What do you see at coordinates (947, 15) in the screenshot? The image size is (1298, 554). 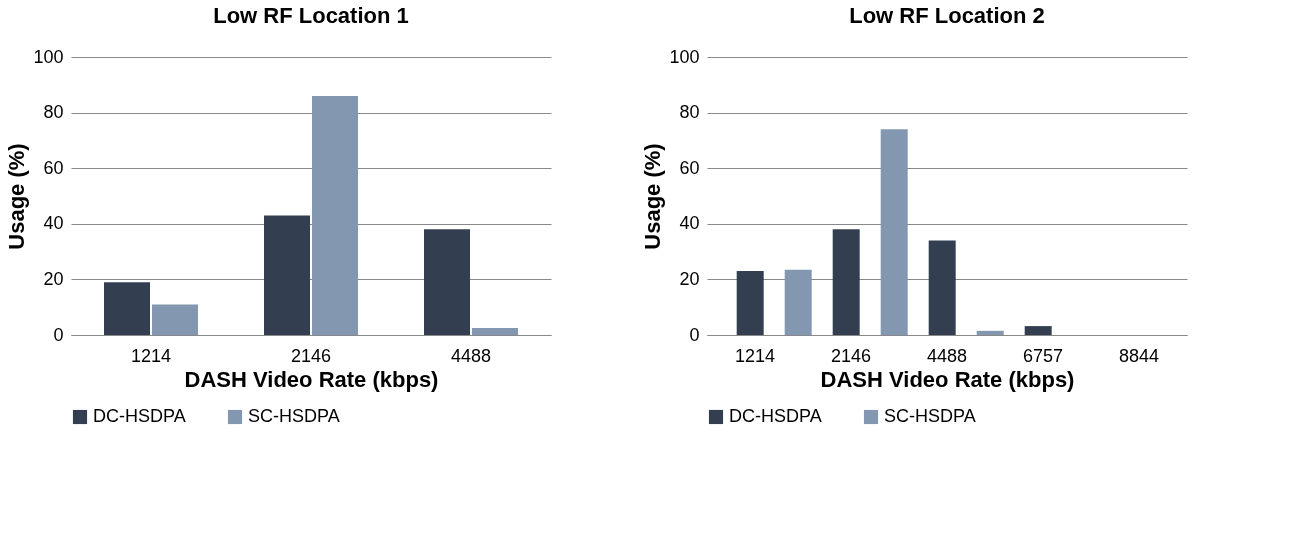 I see `chart-title: Low RF Location 2` at bounding box center [947, 15].